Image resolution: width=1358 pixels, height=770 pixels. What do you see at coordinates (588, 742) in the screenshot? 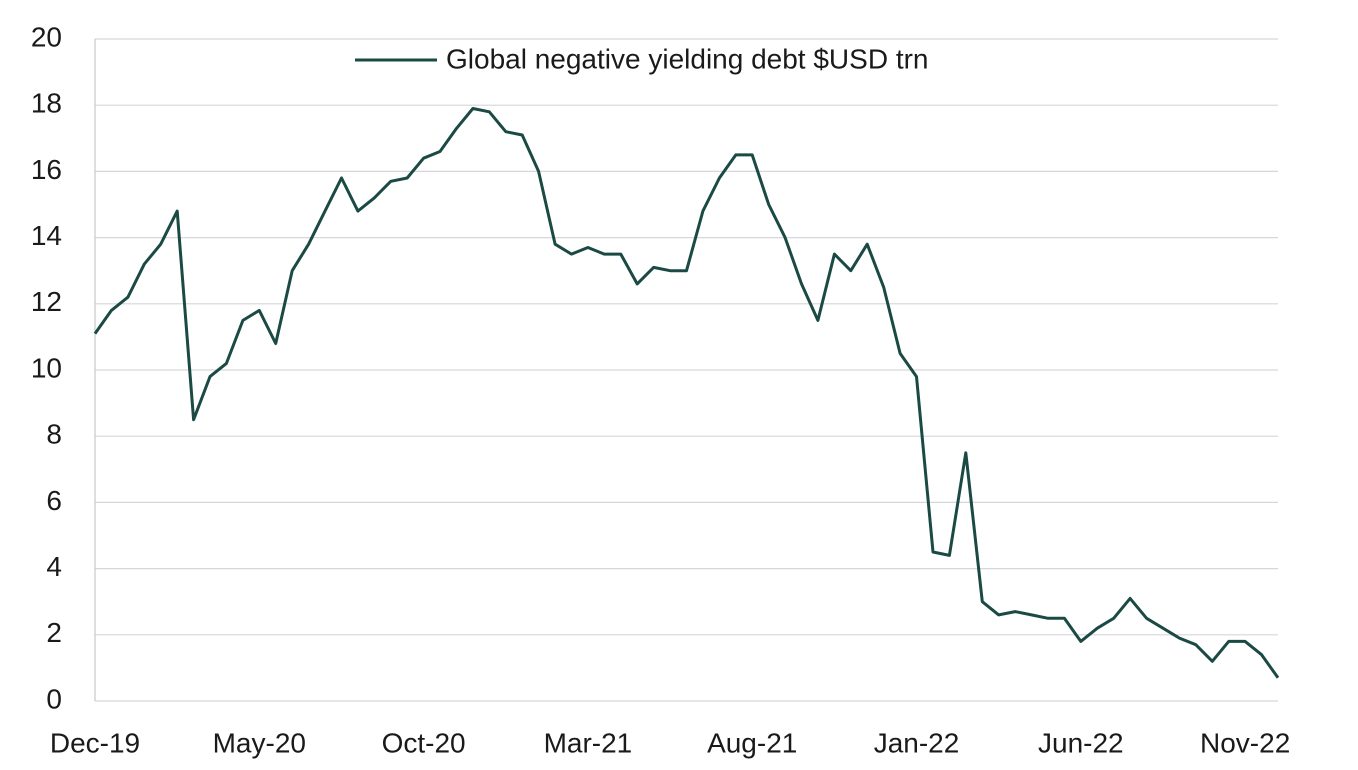
I see `x-tick-label: Mar-21` at bounding box center [588, 742].